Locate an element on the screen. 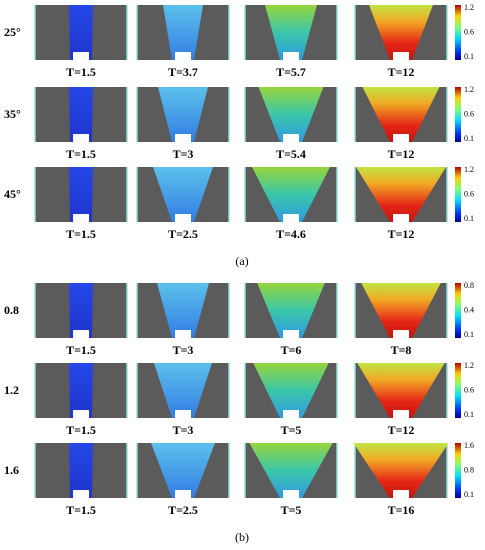 The width and height of the screenshot is (485, 550). time-label: T=3.7 is located at coordinates (183, 72).